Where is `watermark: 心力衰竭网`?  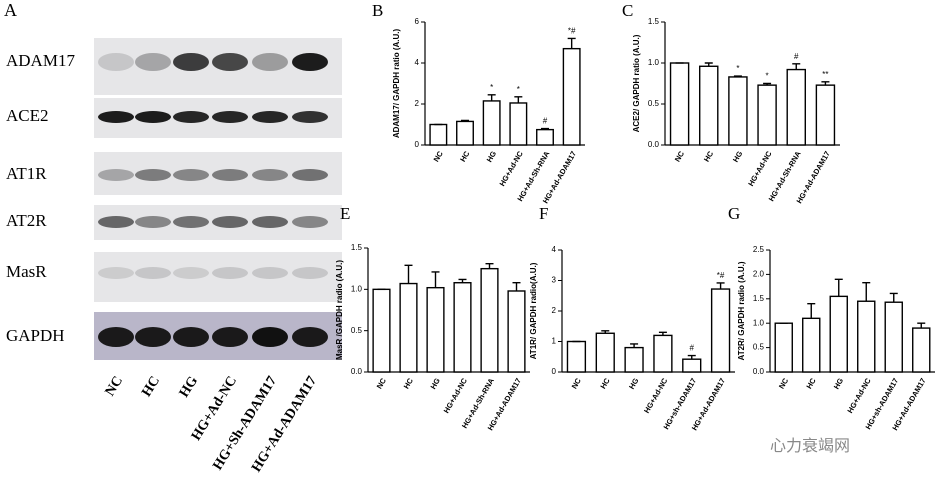 watermark: 心力衰竭网 is located at coordinates (810, 446).